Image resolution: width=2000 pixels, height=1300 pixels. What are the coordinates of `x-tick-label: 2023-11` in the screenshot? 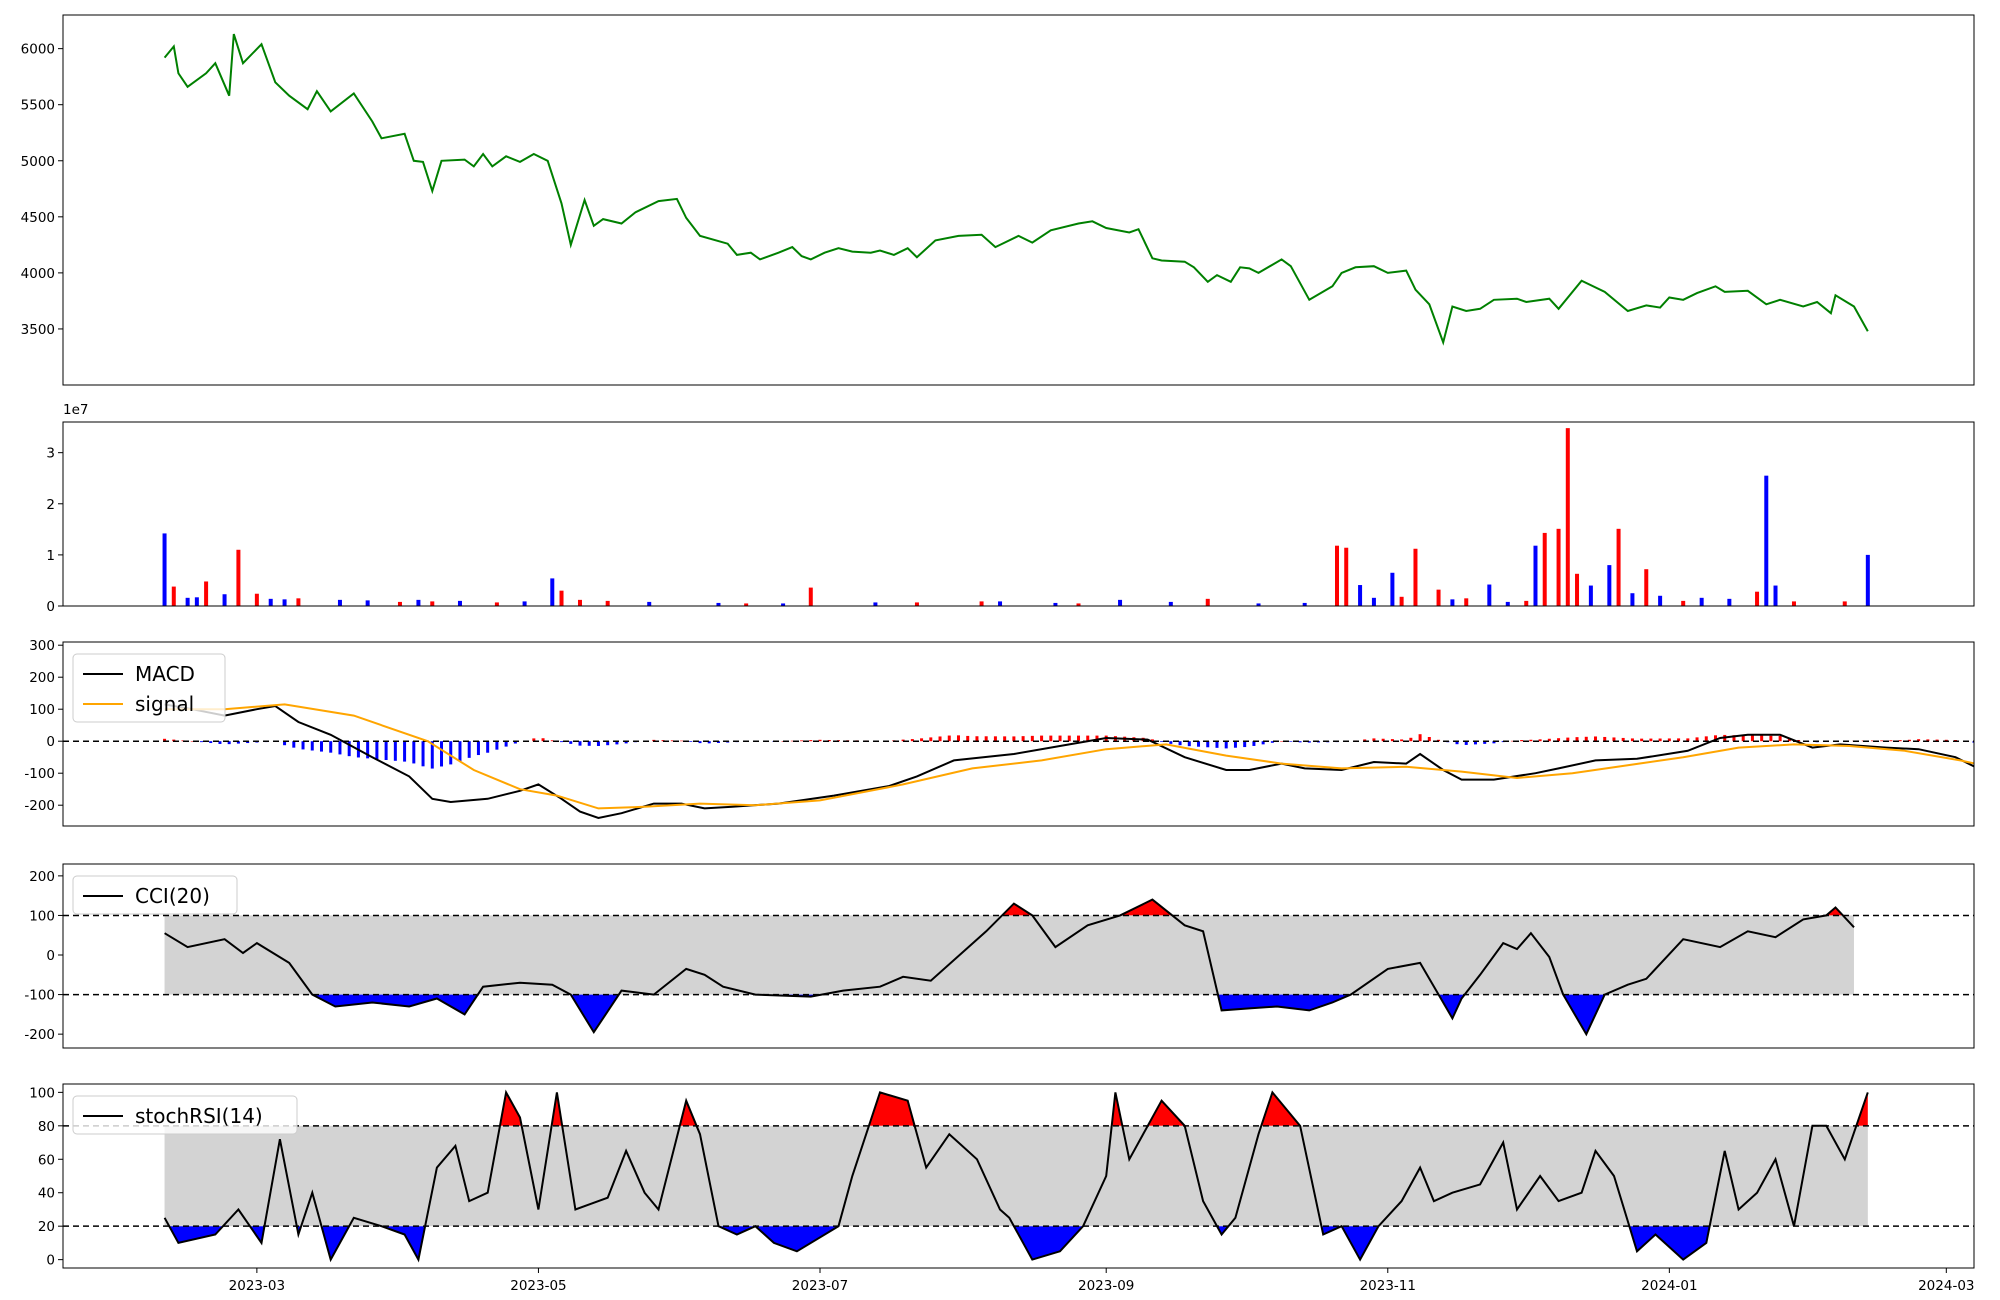 It's located at (1388, 1286).